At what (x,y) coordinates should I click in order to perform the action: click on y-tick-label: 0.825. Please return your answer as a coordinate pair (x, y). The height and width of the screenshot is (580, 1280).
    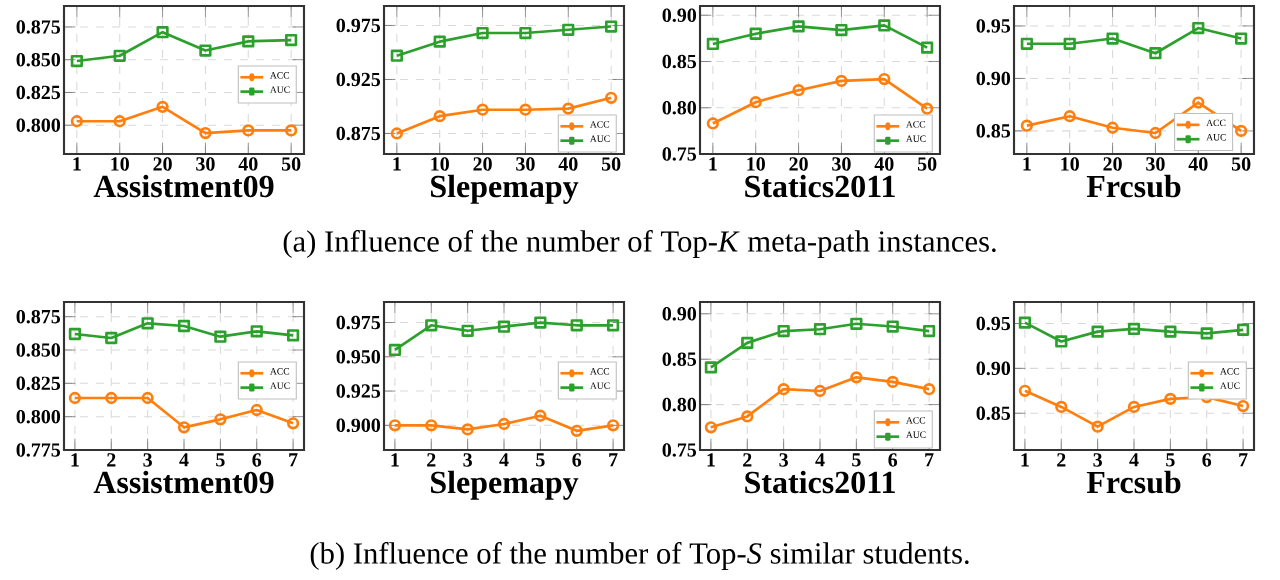
    Looking at the image, I should click on (38, 383).